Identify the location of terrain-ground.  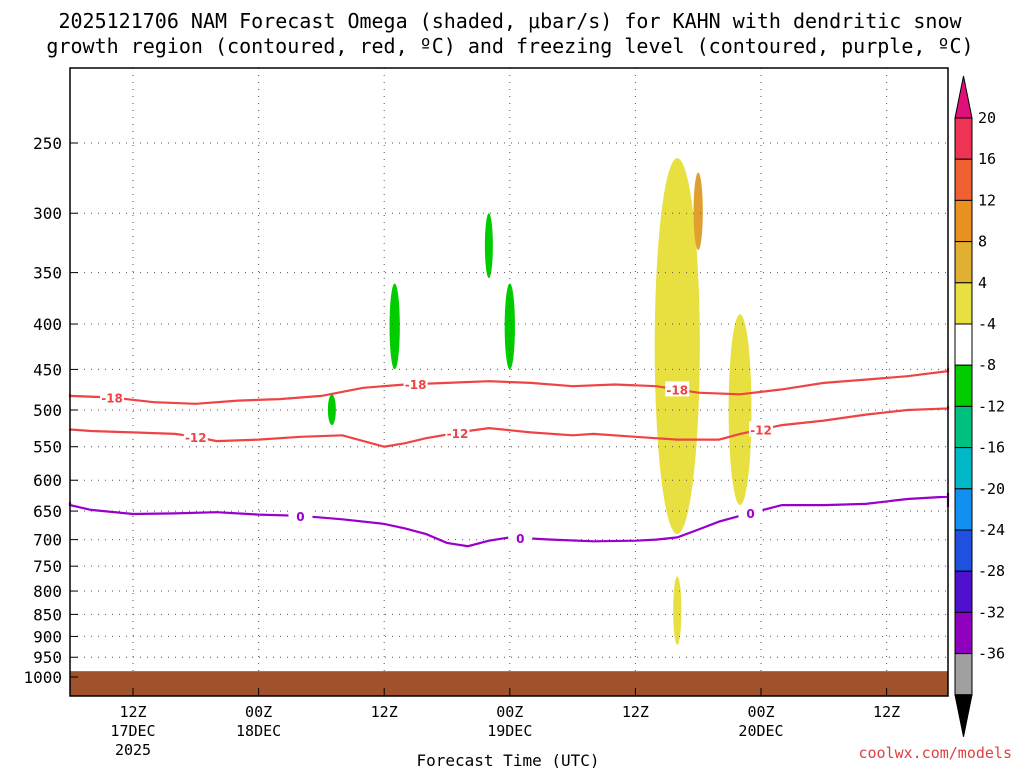
(509, 683).